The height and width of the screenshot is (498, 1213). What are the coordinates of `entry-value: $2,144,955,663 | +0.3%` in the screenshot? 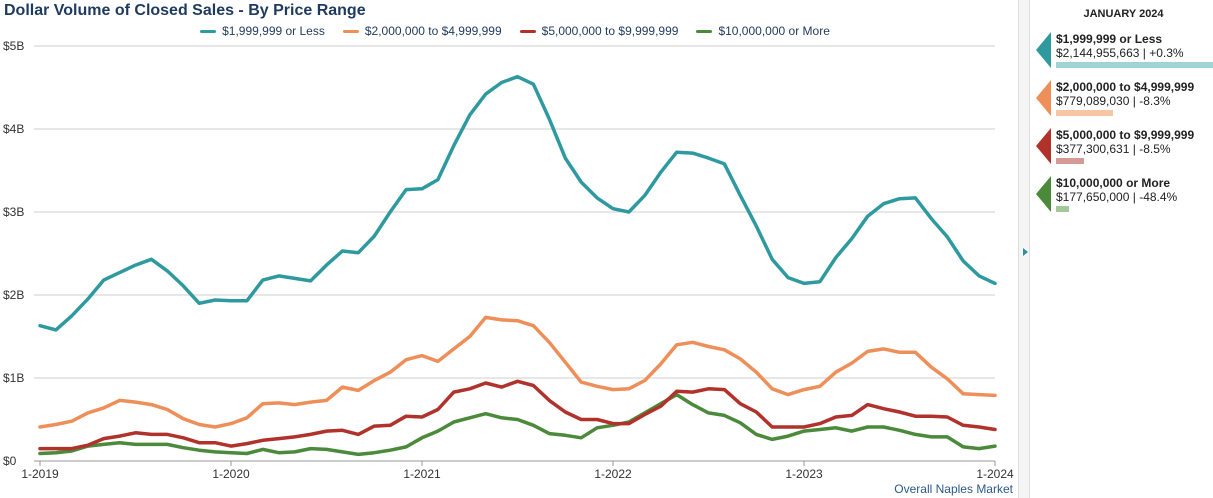 It's located at (1120, 53).